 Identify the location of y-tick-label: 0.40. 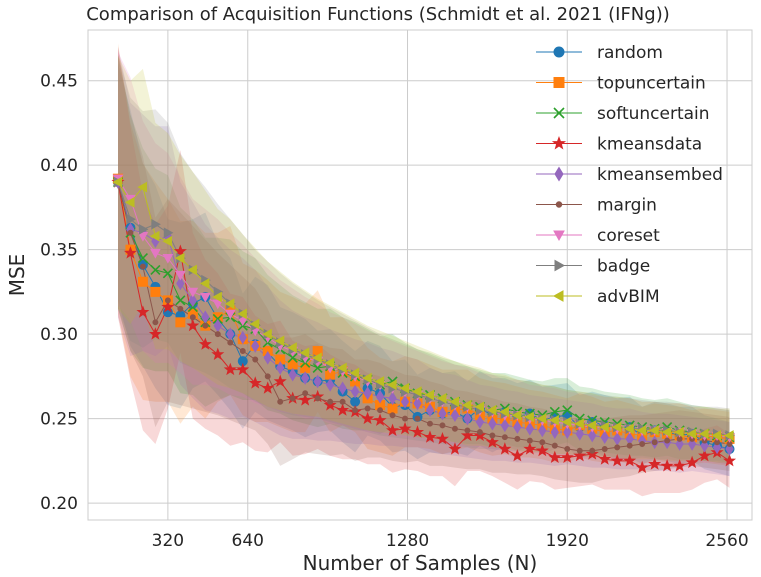
(59, 166).